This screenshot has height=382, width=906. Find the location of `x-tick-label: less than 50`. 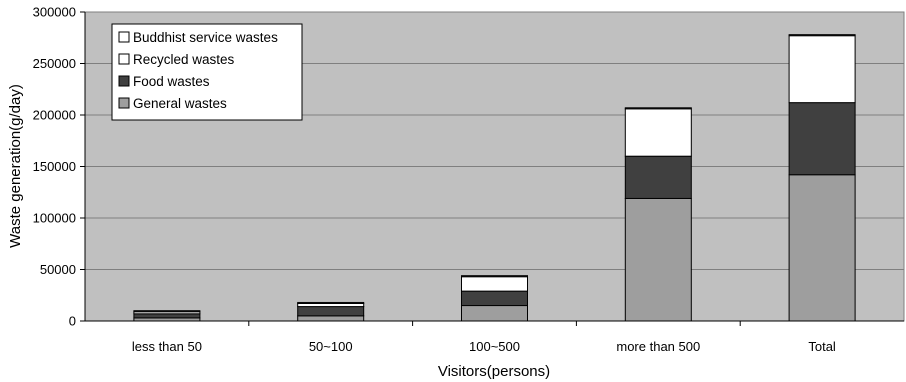

x-tick-label: less than 50 is located at coordinates (167, 346).